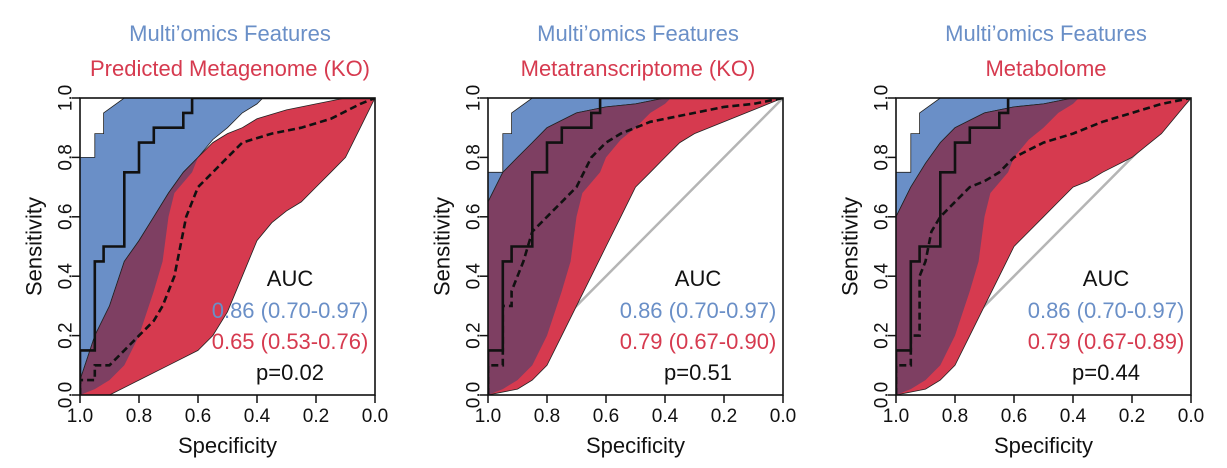  Describe the element at coordinates (1106, 372) in the screenshot. I see `p-value: p=0.44` at that location.